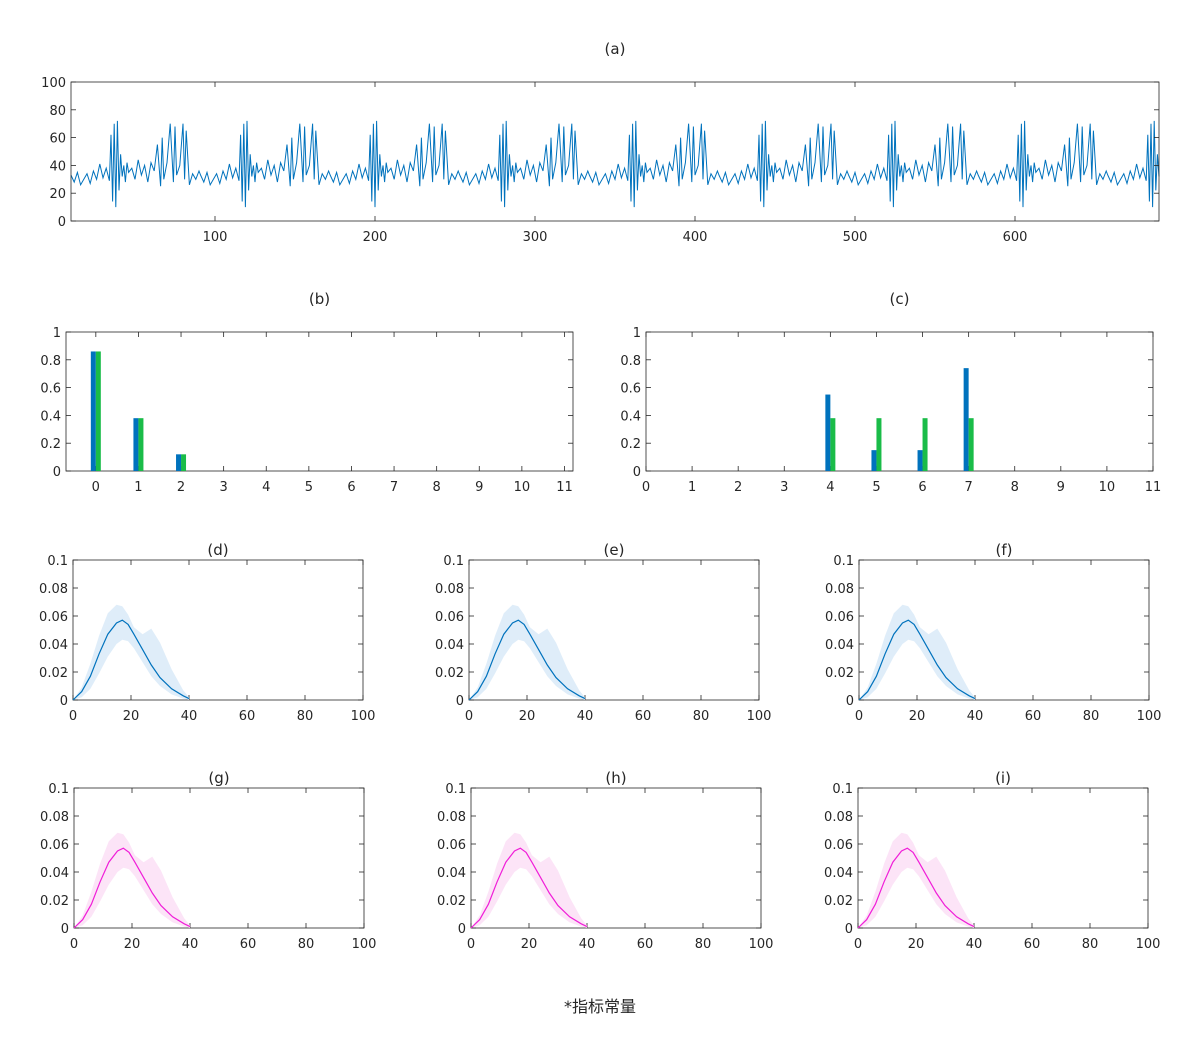 Image resolution: width=1200 pixels, height=1064 pixels. What do you see at coordinates (57, 166) in the screenshot?
I see `y-tick-label: 40` at bounding box center [57, 166].